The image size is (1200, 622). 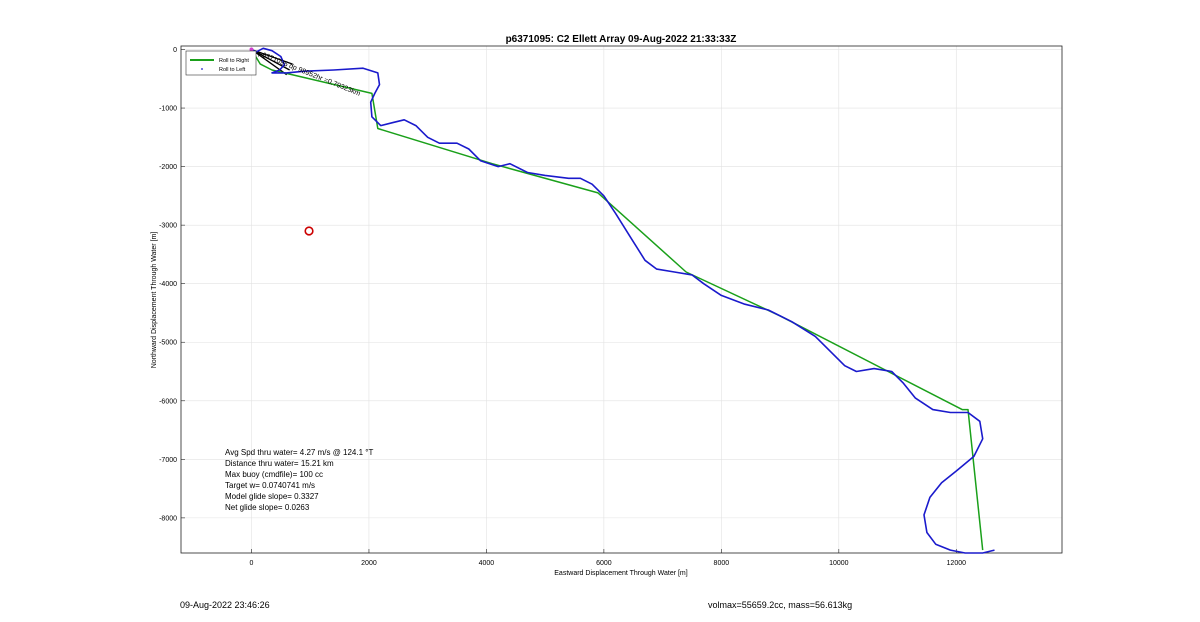 What do you see at coordinates (369, 563) in the screenshot?
I see `x-tick-label: 2000` at bounding box center [369, 563].